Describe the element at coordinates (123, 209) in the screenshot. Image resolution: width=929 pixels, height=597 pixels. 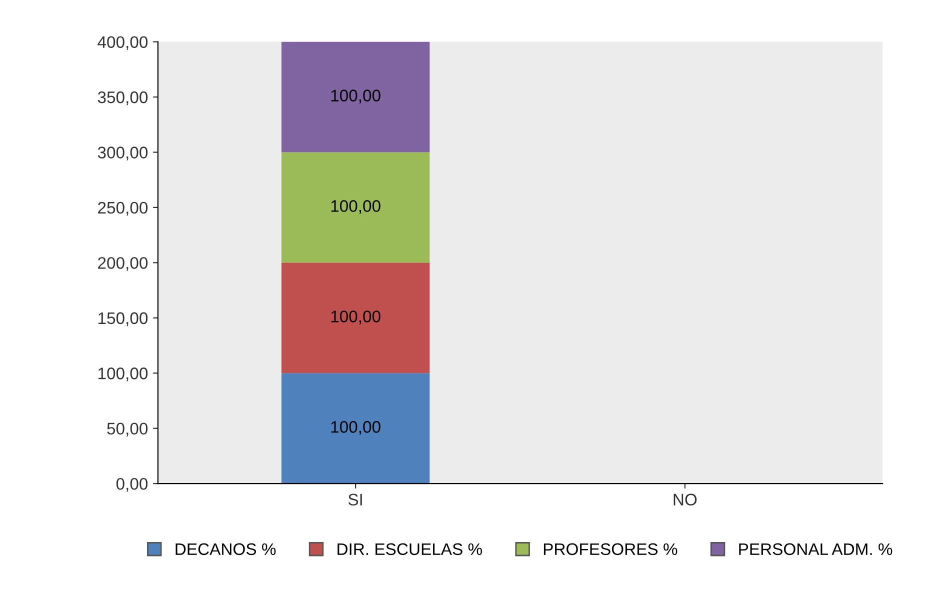
I see `y-tick-label: 250,00` at that location.